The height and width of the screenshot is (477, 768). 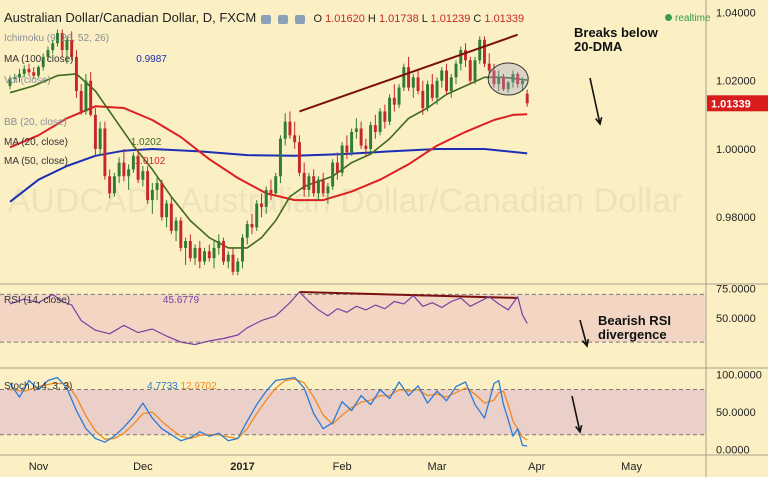 What do you see at coordinates (739, 376) in the screenshot?
I see `stoch-tick-label: 100.0000` at bounding box center [739, 376].